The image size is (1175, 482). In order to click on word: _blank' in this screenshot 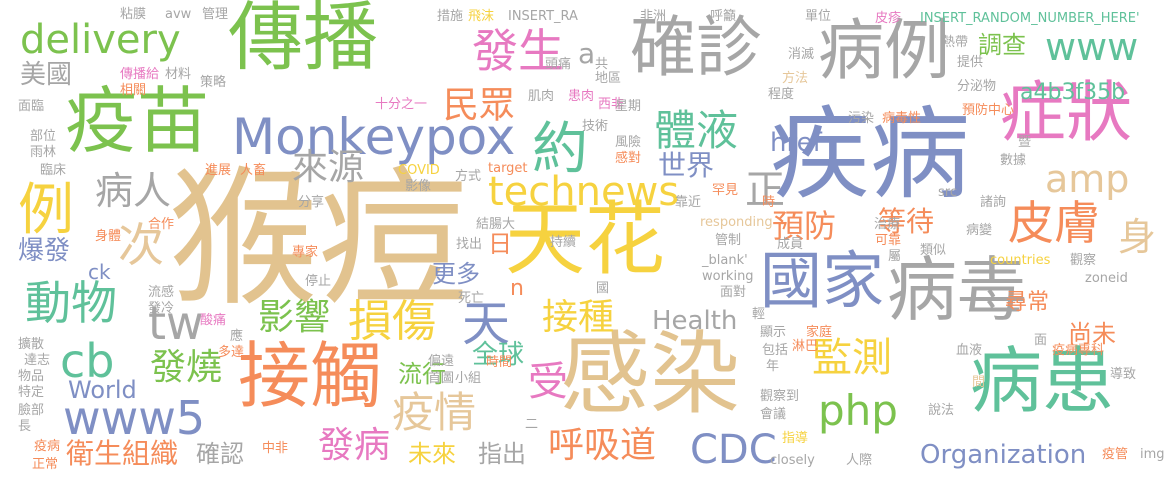, I will do `click(725, 260)`.